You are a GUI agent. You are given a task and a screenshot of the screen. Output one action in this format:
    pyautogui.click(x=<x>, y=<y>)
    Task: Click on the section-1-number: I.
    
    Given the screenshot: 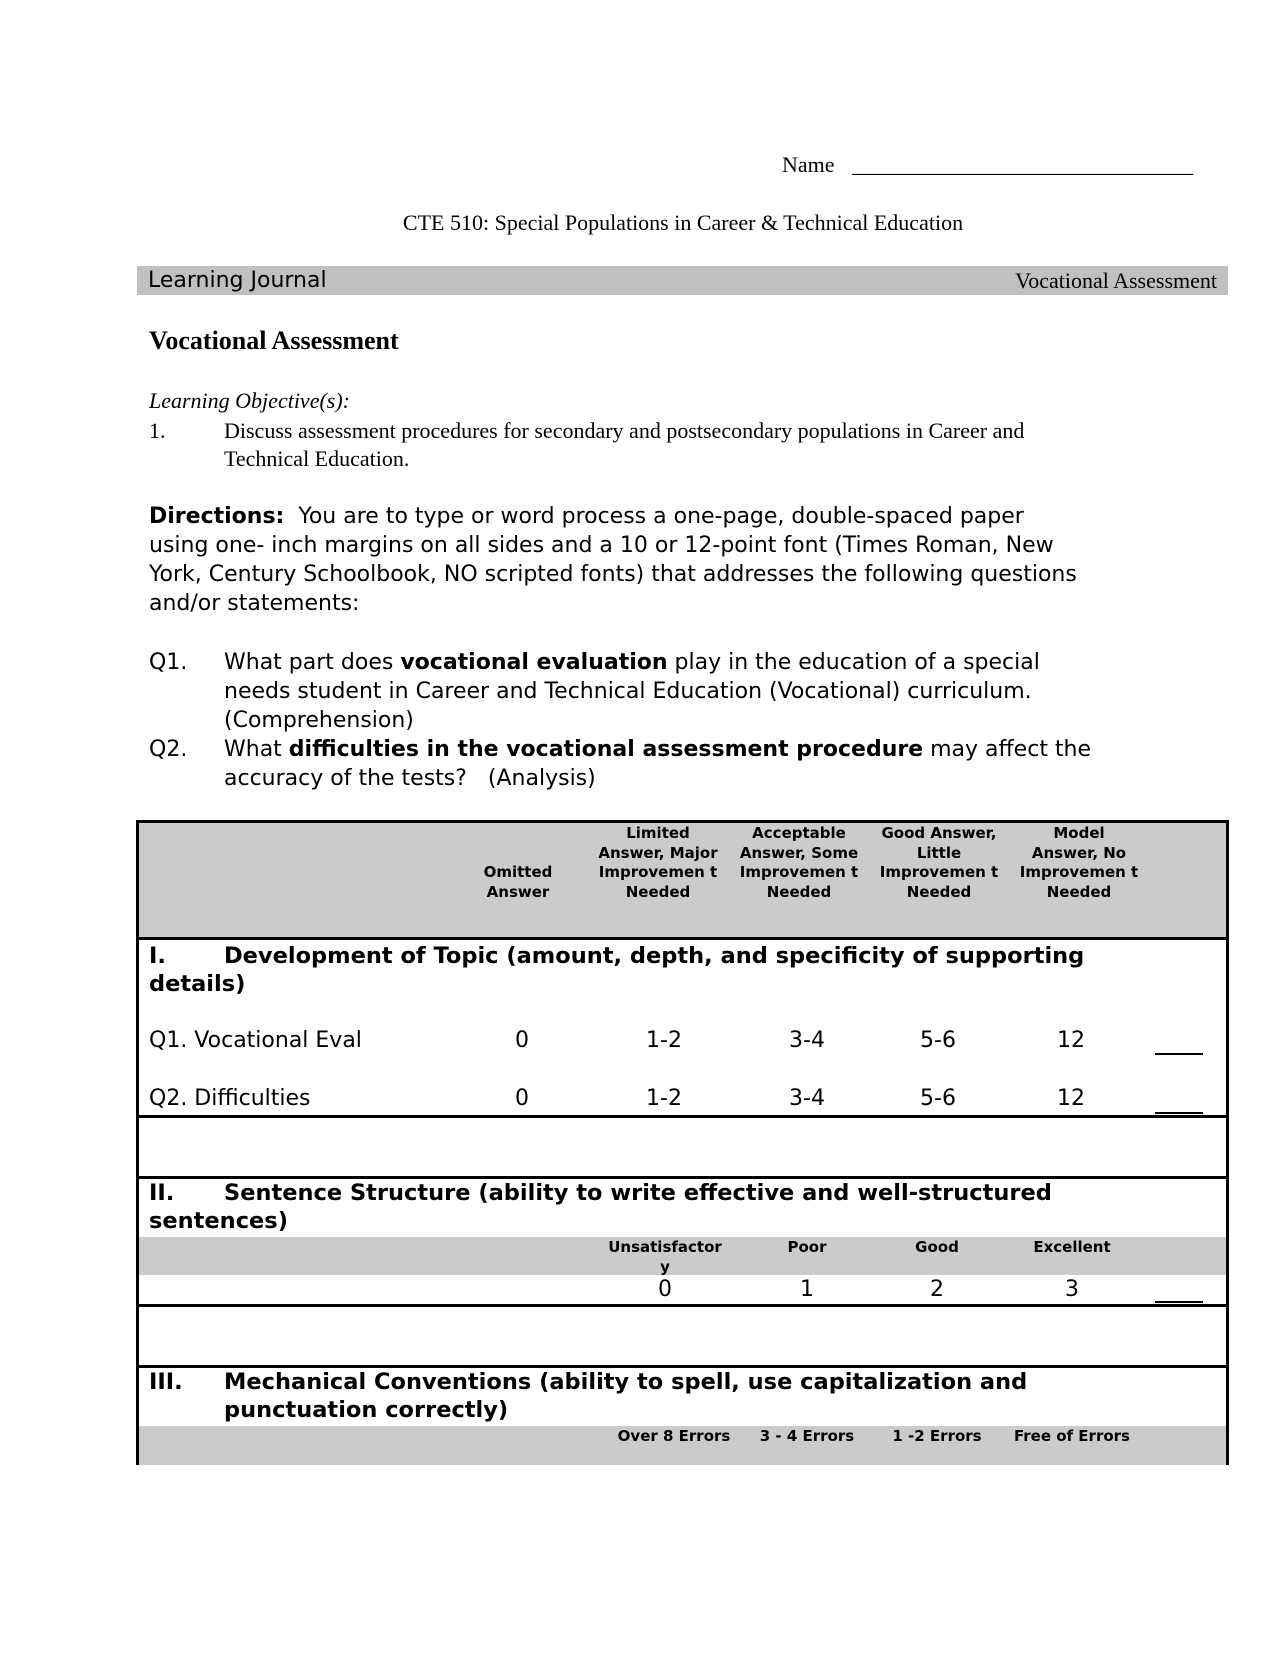 What is the action you would take?
    pyautogui.click(x=157, y=956)
    